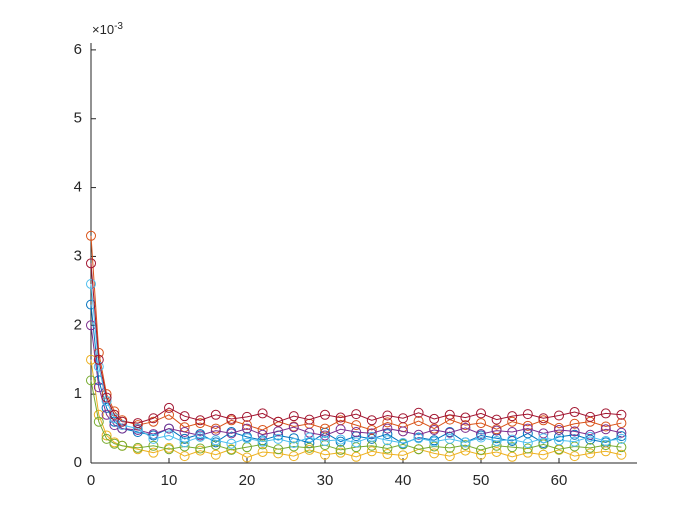  I want to click on y-exponent-base: ×10, so click(103, 29).